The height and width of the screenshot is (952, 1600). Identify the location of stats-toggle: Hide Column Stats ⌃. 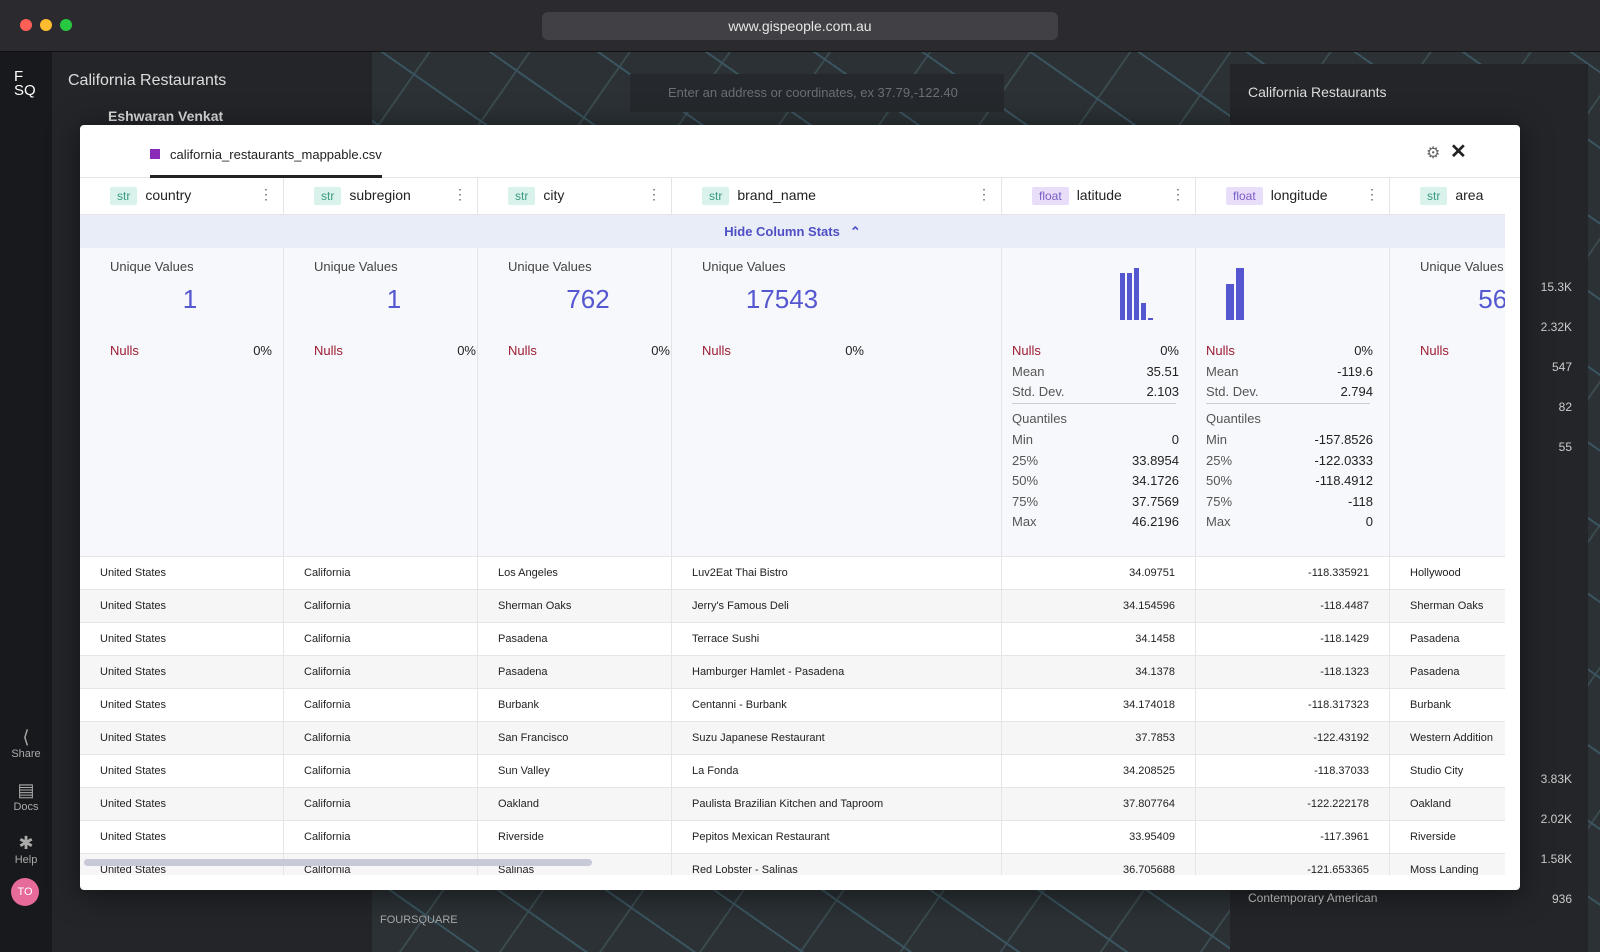
(792, 231).